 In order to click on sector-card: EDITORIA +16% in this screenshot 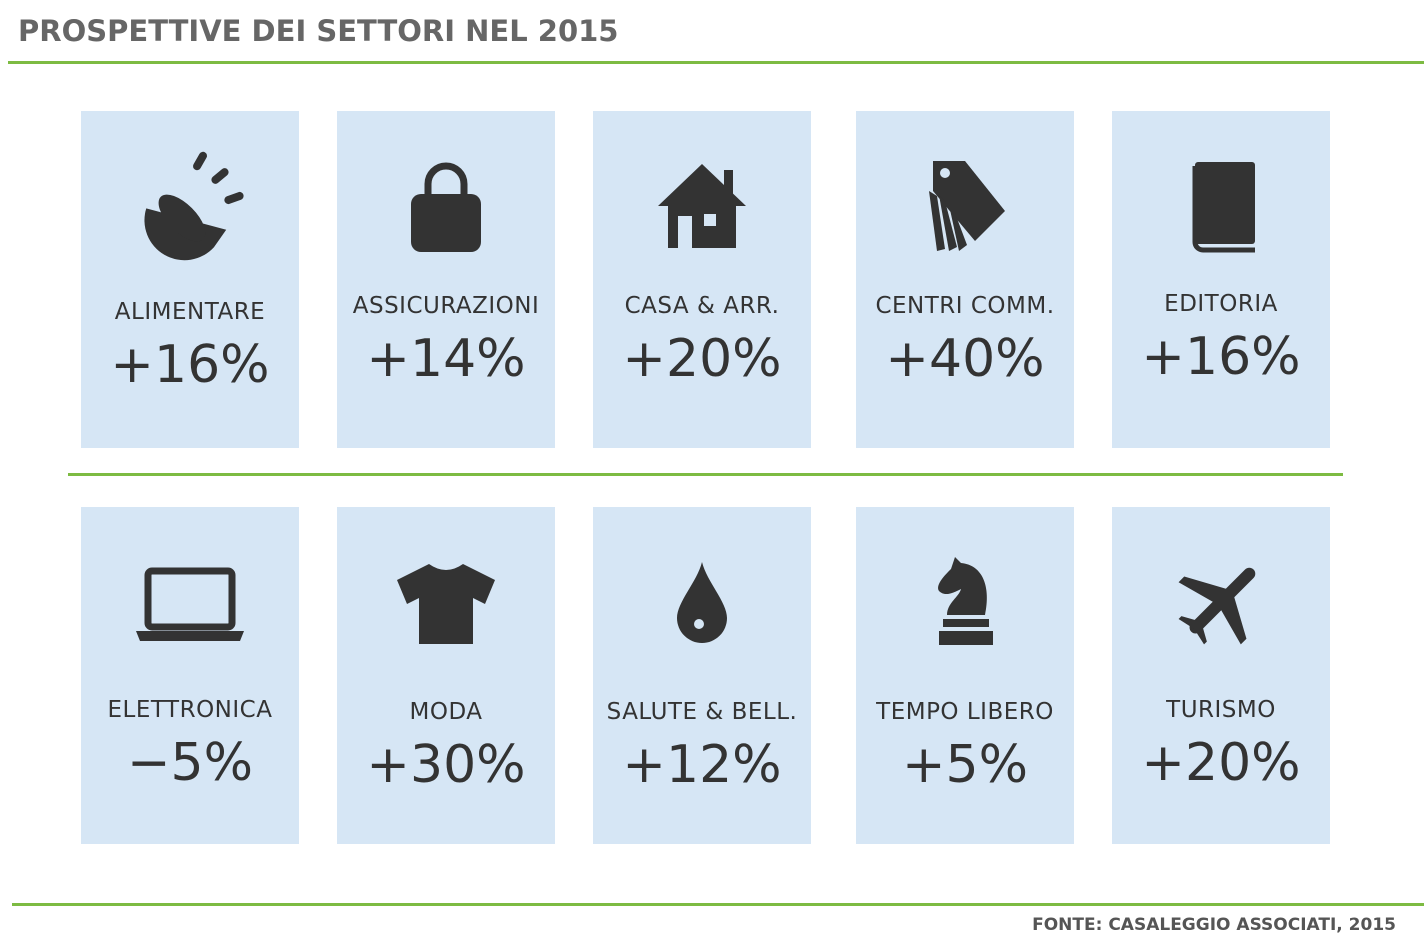, I will do `click(1221, 279)`.